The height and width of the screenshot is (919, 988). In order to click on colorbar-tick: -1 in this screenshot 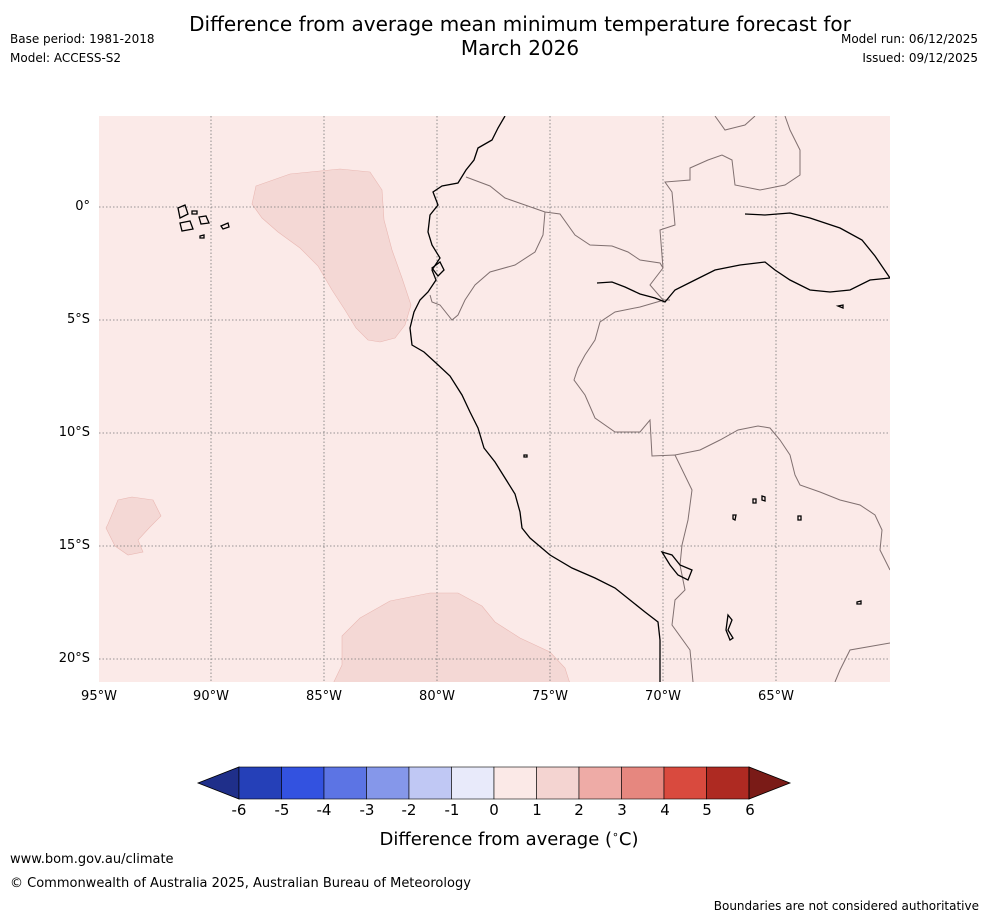, I will do `click(452, 810)`.